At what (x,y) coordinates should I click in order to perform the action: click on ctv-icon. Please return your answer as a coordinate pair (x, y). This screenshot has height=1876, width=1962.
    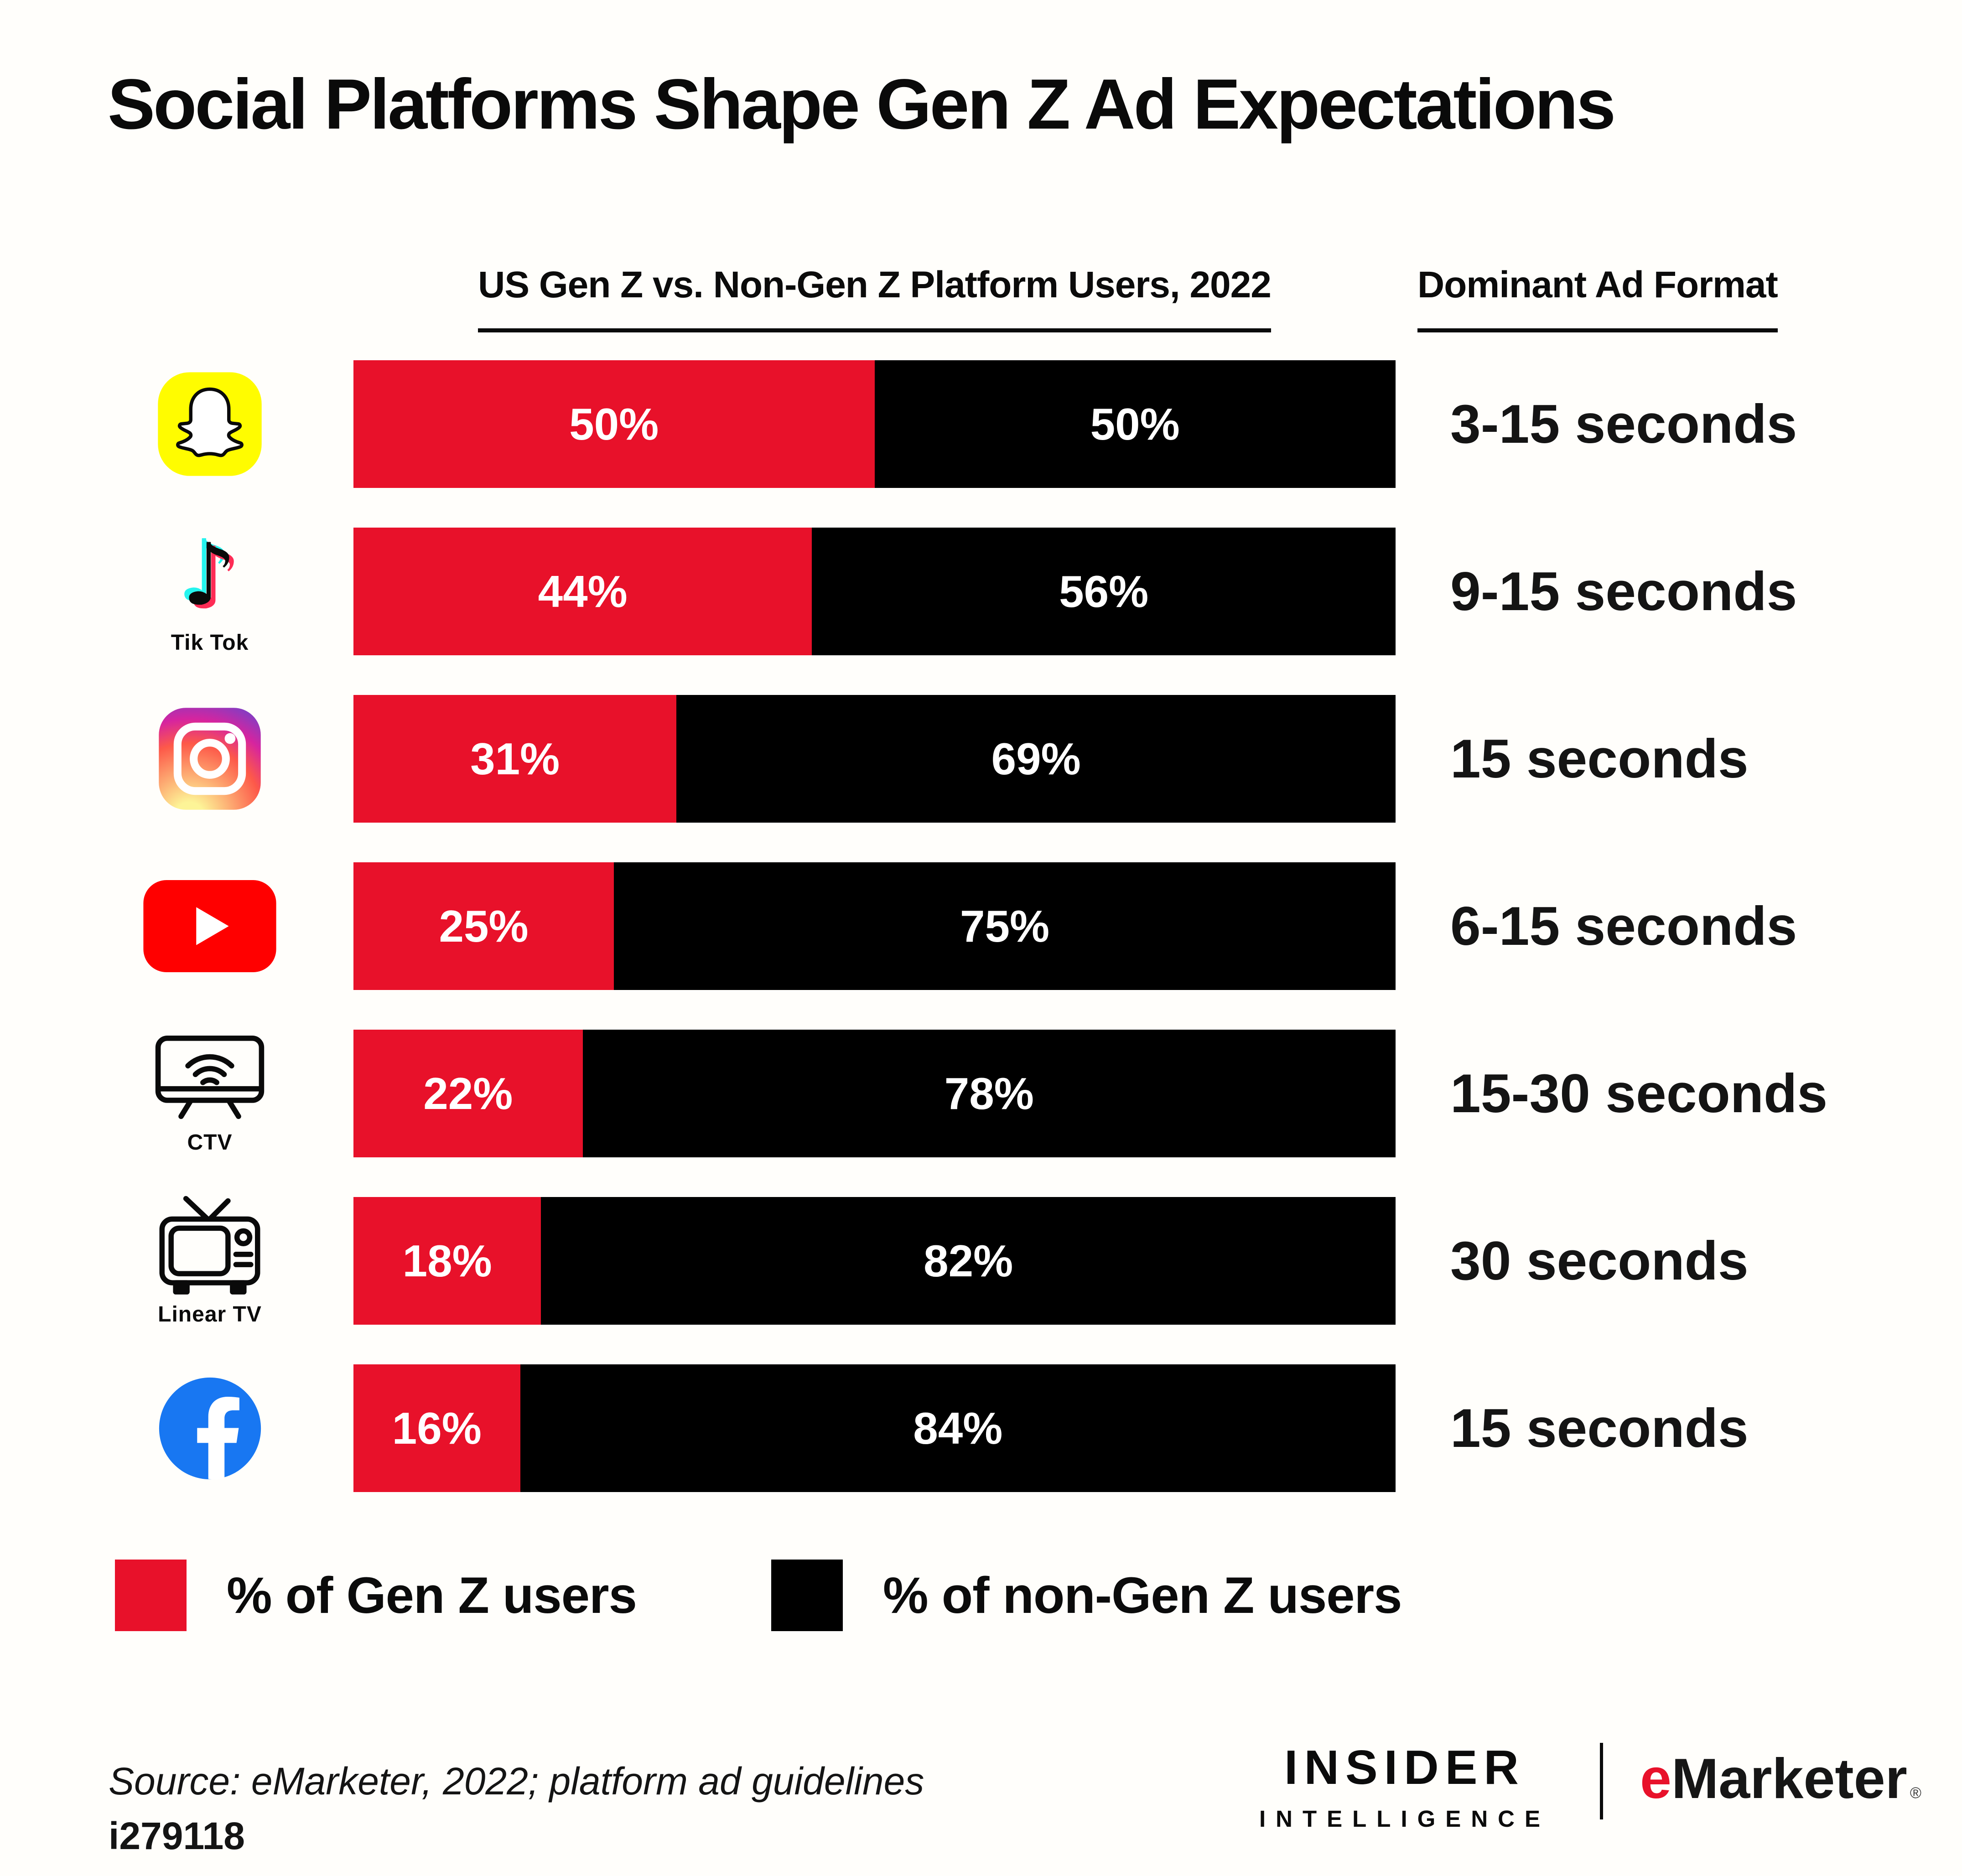
    Looking at the image, I should click on (210, 1078).